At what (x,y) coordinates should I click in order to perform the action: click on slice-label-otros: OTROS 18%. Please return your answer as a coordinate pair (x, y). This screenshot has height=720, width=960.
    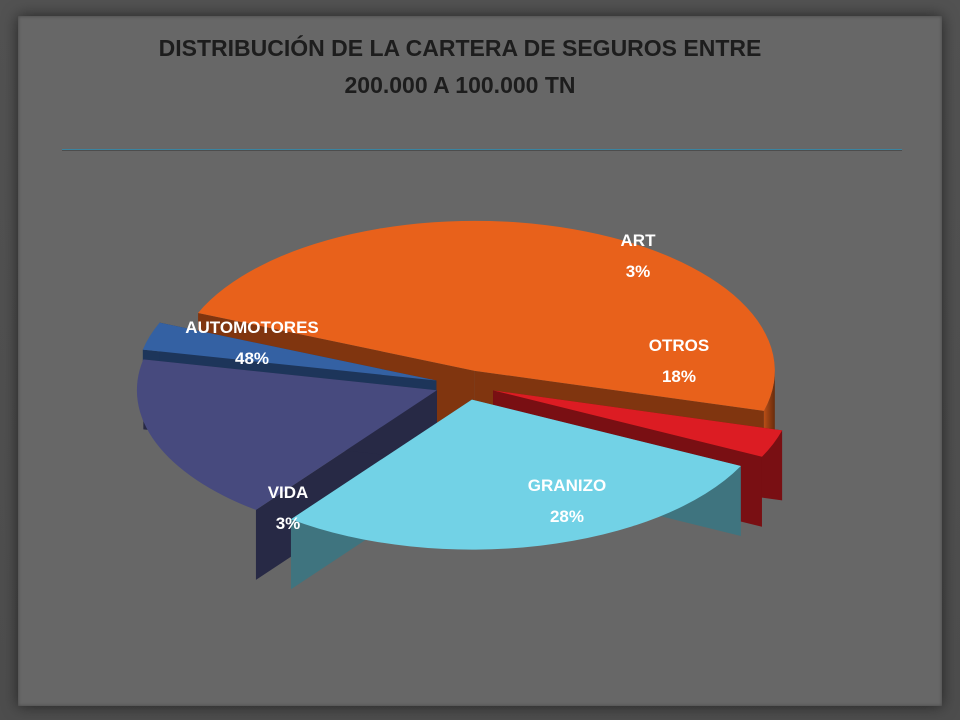
    Looking at the image, I should click on (679, 361).